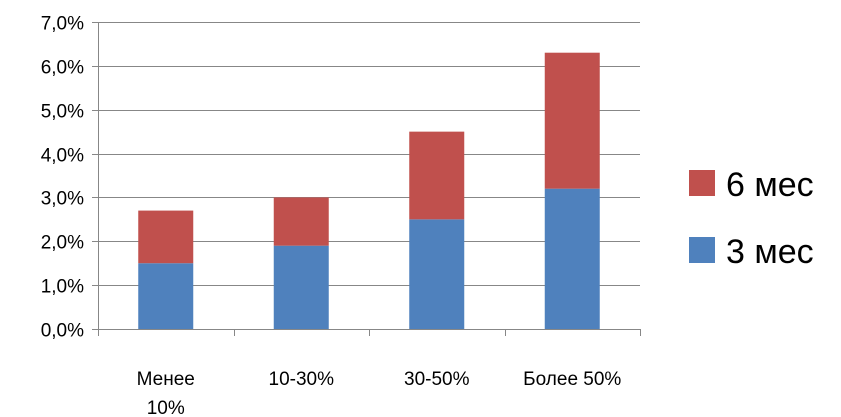  What do you see at coordinates (379, 393) in the screenshot?
I see `x-axis-category-labels: Менее 10% 10-30% 30-50% Более 50%` at bounding box center [379, 393].